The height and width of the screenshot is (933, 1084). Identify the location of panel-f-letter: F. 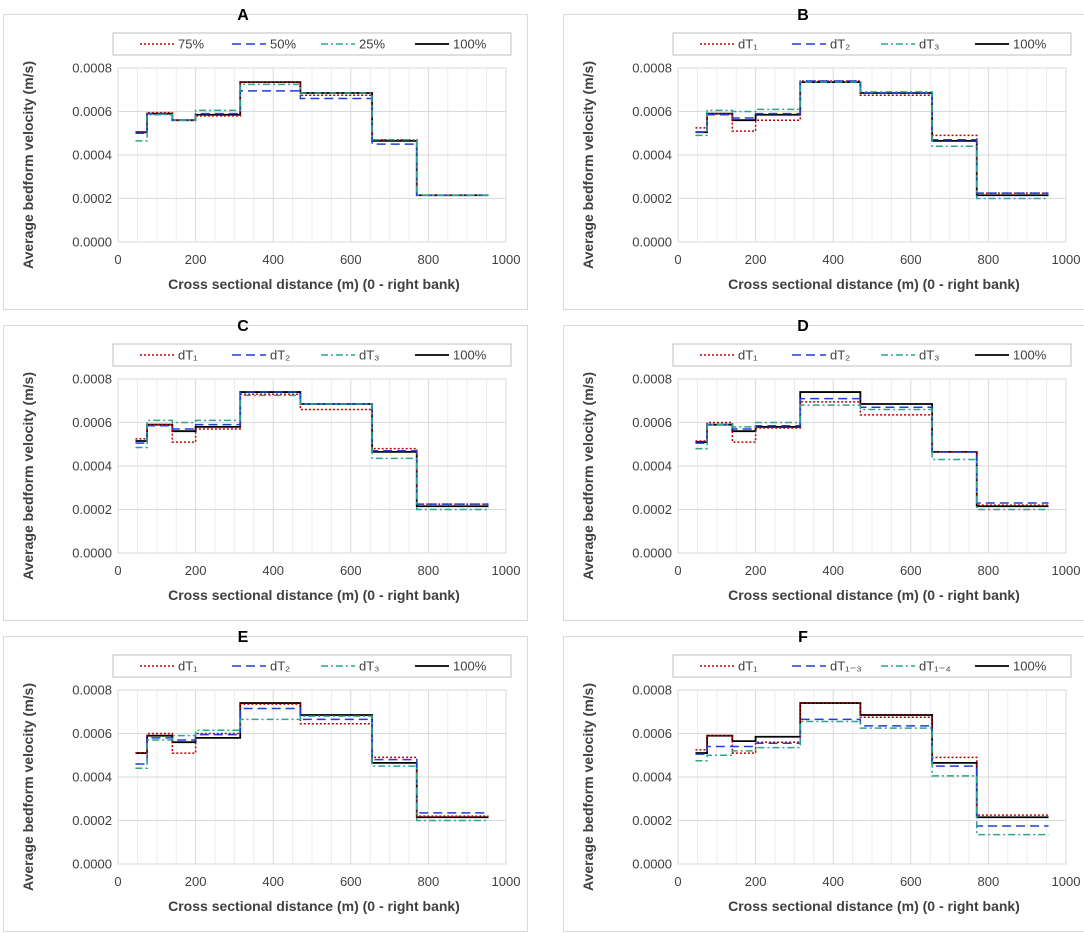
(803, 637).